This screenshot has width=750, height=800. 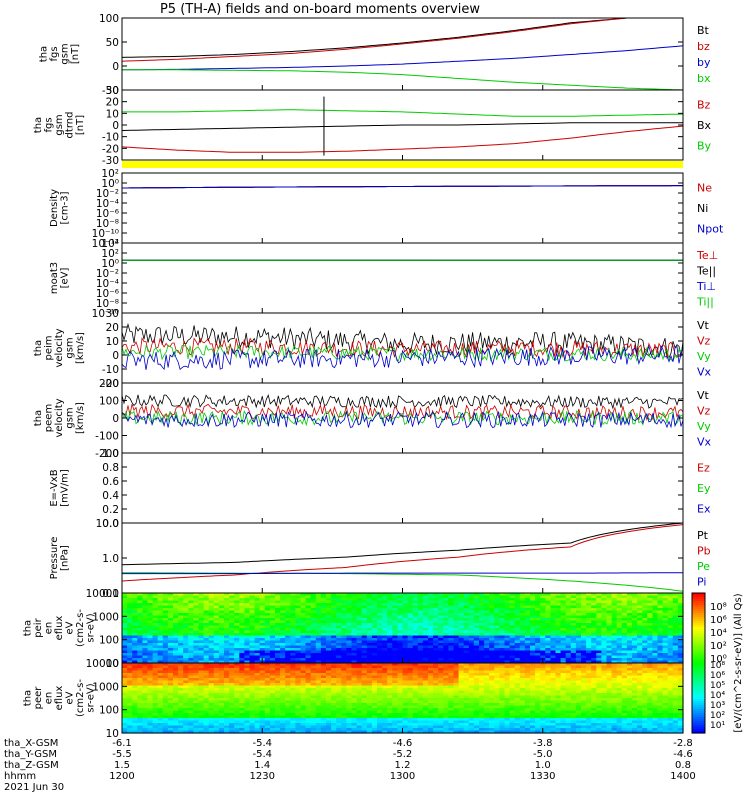 I want to click on series-line-bx, so click(x=403, y=80).